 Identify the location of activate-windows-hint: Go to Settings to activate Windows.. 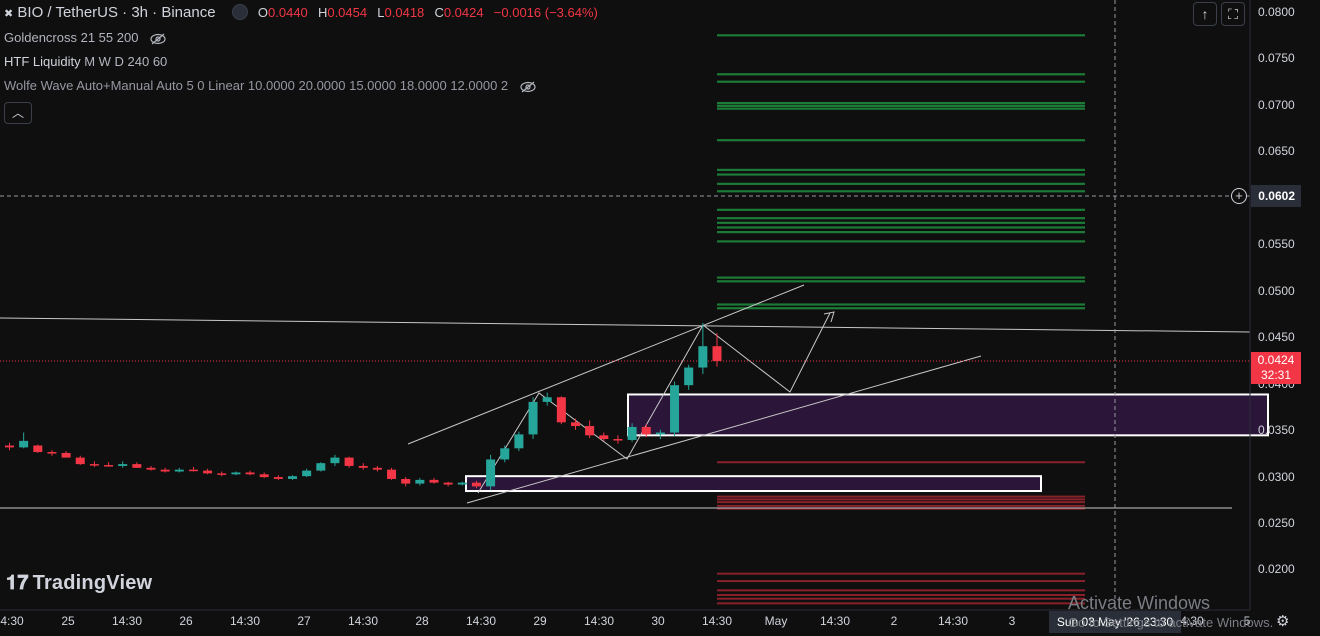
(1171, 622).